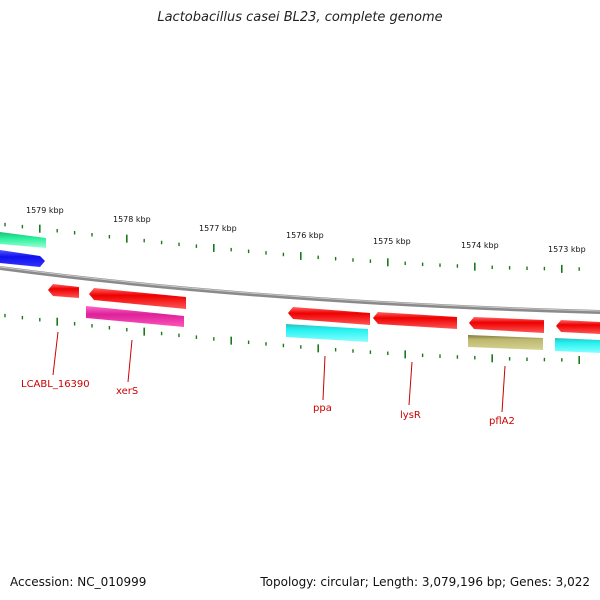  What do you see at coordinates (505, 342) in the screenshot?
I see `gene-feature-pfla2` at bounding box center [505, 342].